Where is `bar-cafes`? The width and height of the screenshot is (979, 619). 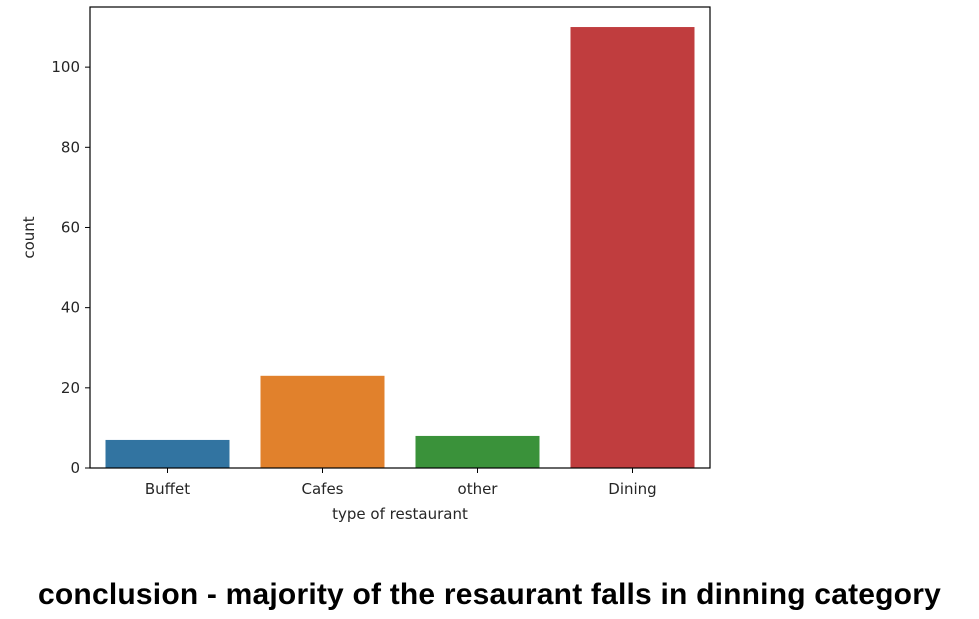 bar-cafes is located at coordinates (322, 421).